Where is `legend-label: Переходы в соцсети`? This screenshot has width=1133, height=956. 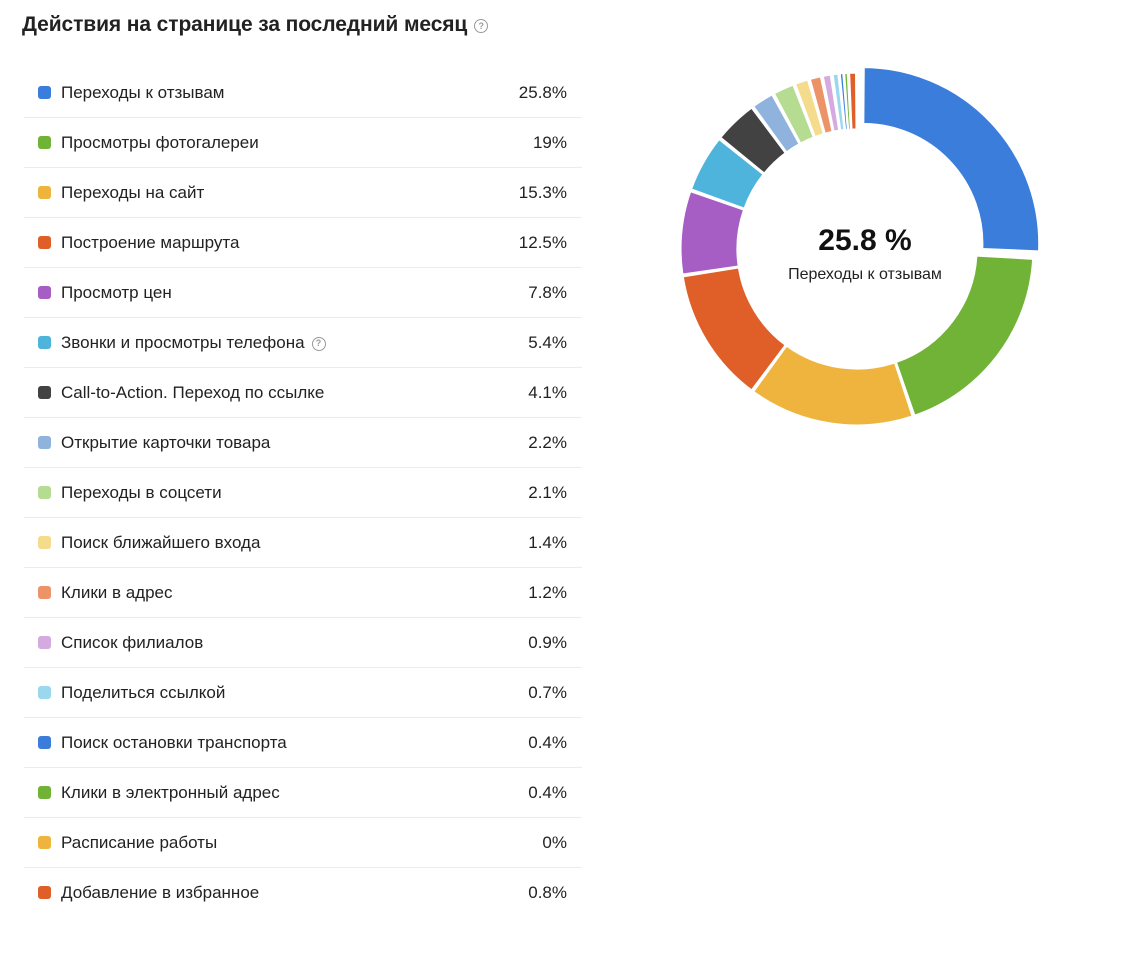
legend-label: Переходы в соцсети is located at coordinates (141, 492).